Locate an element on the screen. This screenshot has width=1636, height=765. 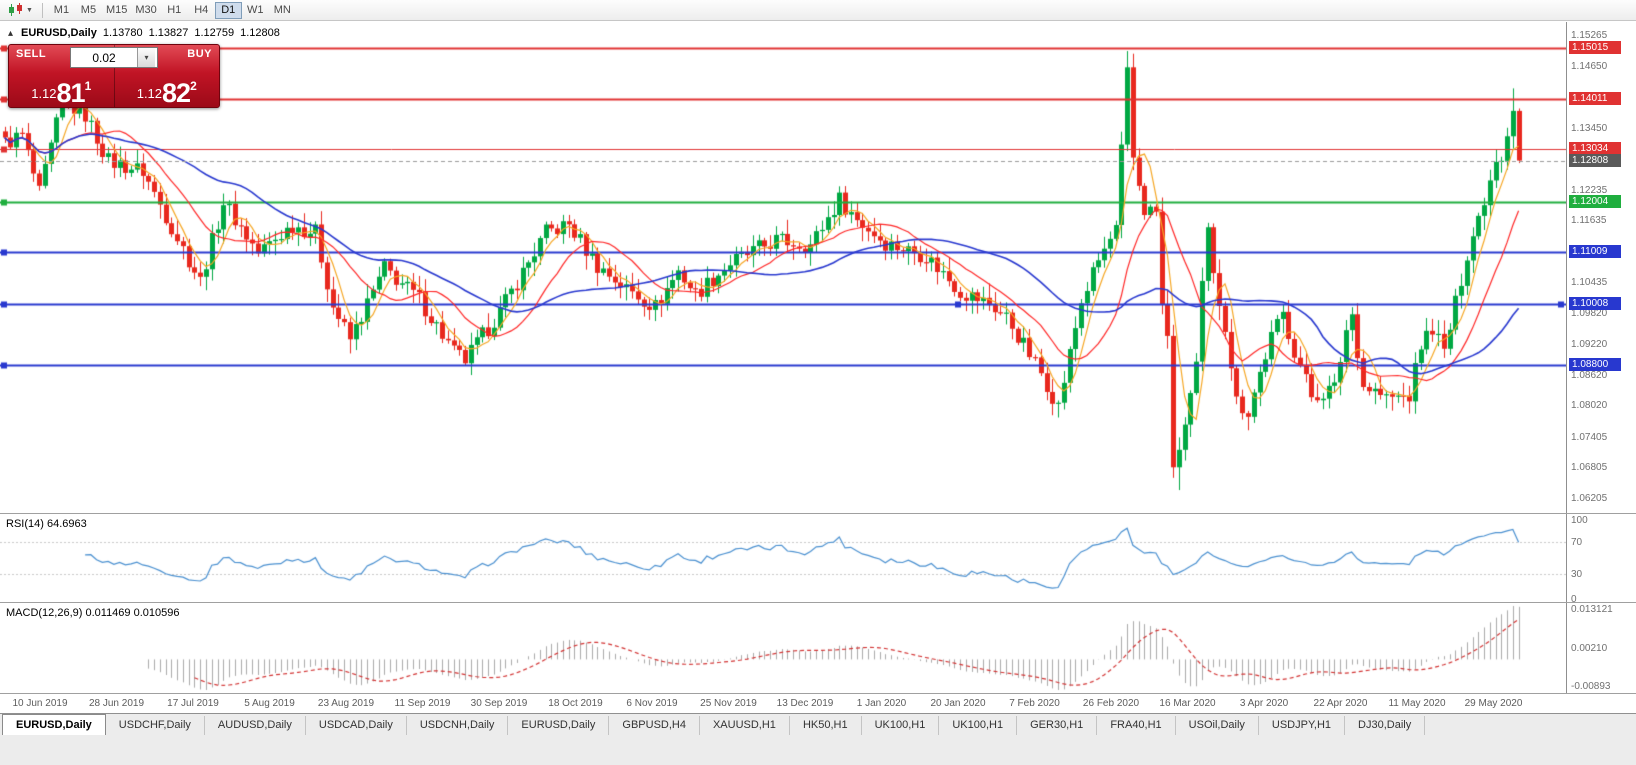
date-label: 13 Dec 2019 is located at coordinates (805, 703).